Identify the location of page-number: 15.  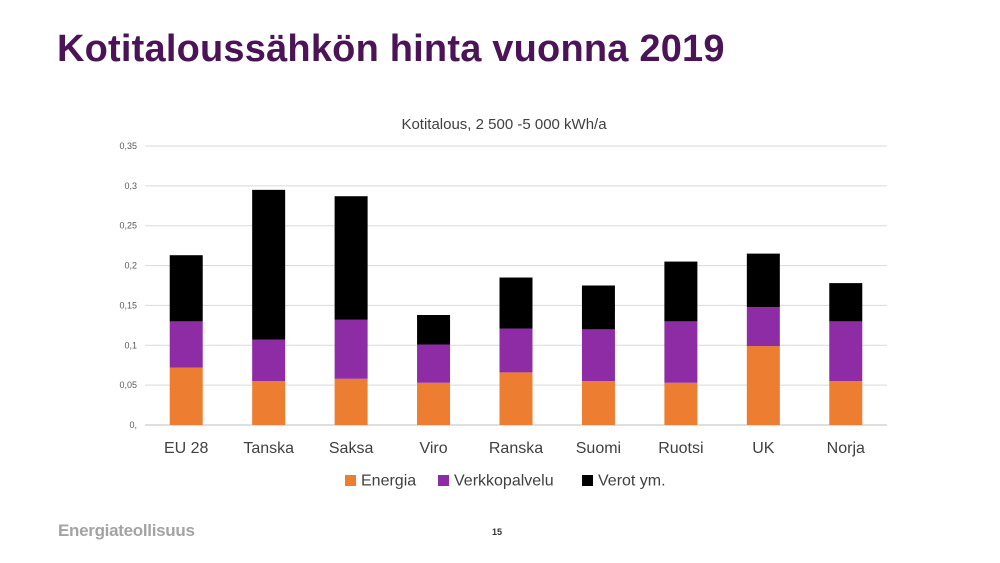
(497, 532).